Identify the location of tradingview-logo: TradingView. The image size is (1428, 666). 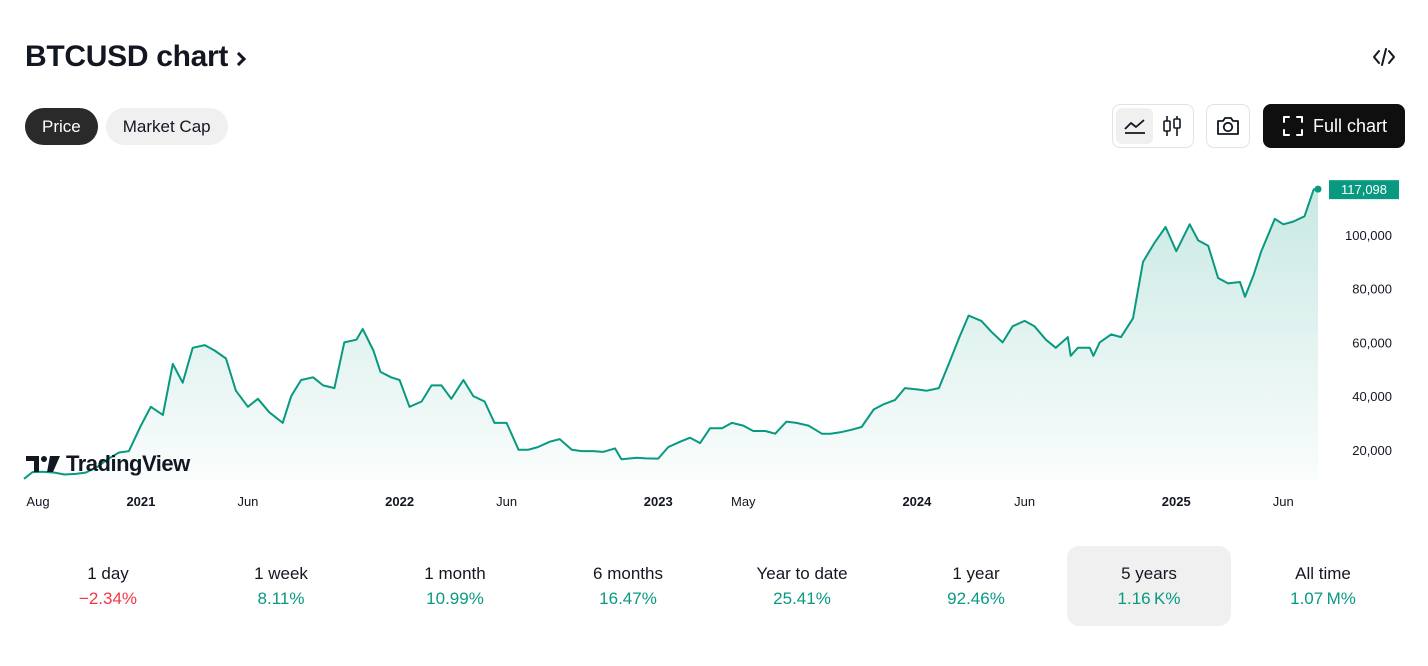
(108, 464).